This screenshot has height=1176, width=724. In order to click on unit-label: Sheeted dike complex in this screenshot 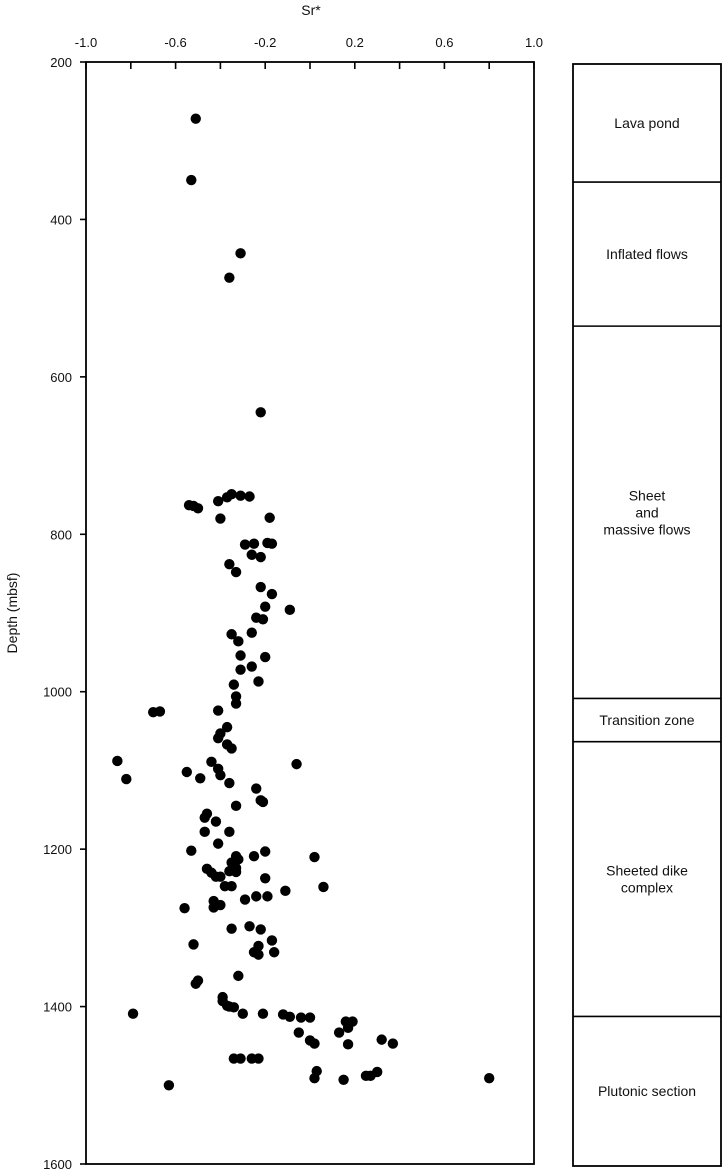, I will do `click(647, 879)`.